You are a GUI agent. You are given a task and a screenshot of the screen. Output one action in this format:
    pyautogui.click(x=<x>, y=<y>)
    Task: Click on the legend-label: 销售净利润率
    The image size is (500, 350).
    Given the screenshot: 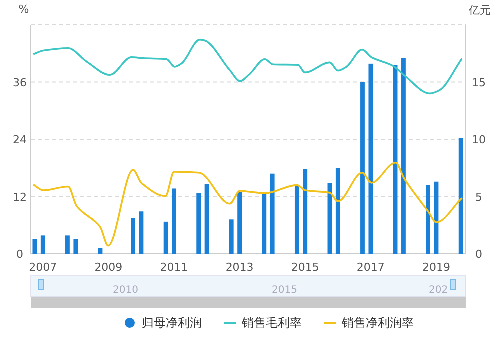 What is the action you would take?
    pyautogui.click(x=377, y=323)
    